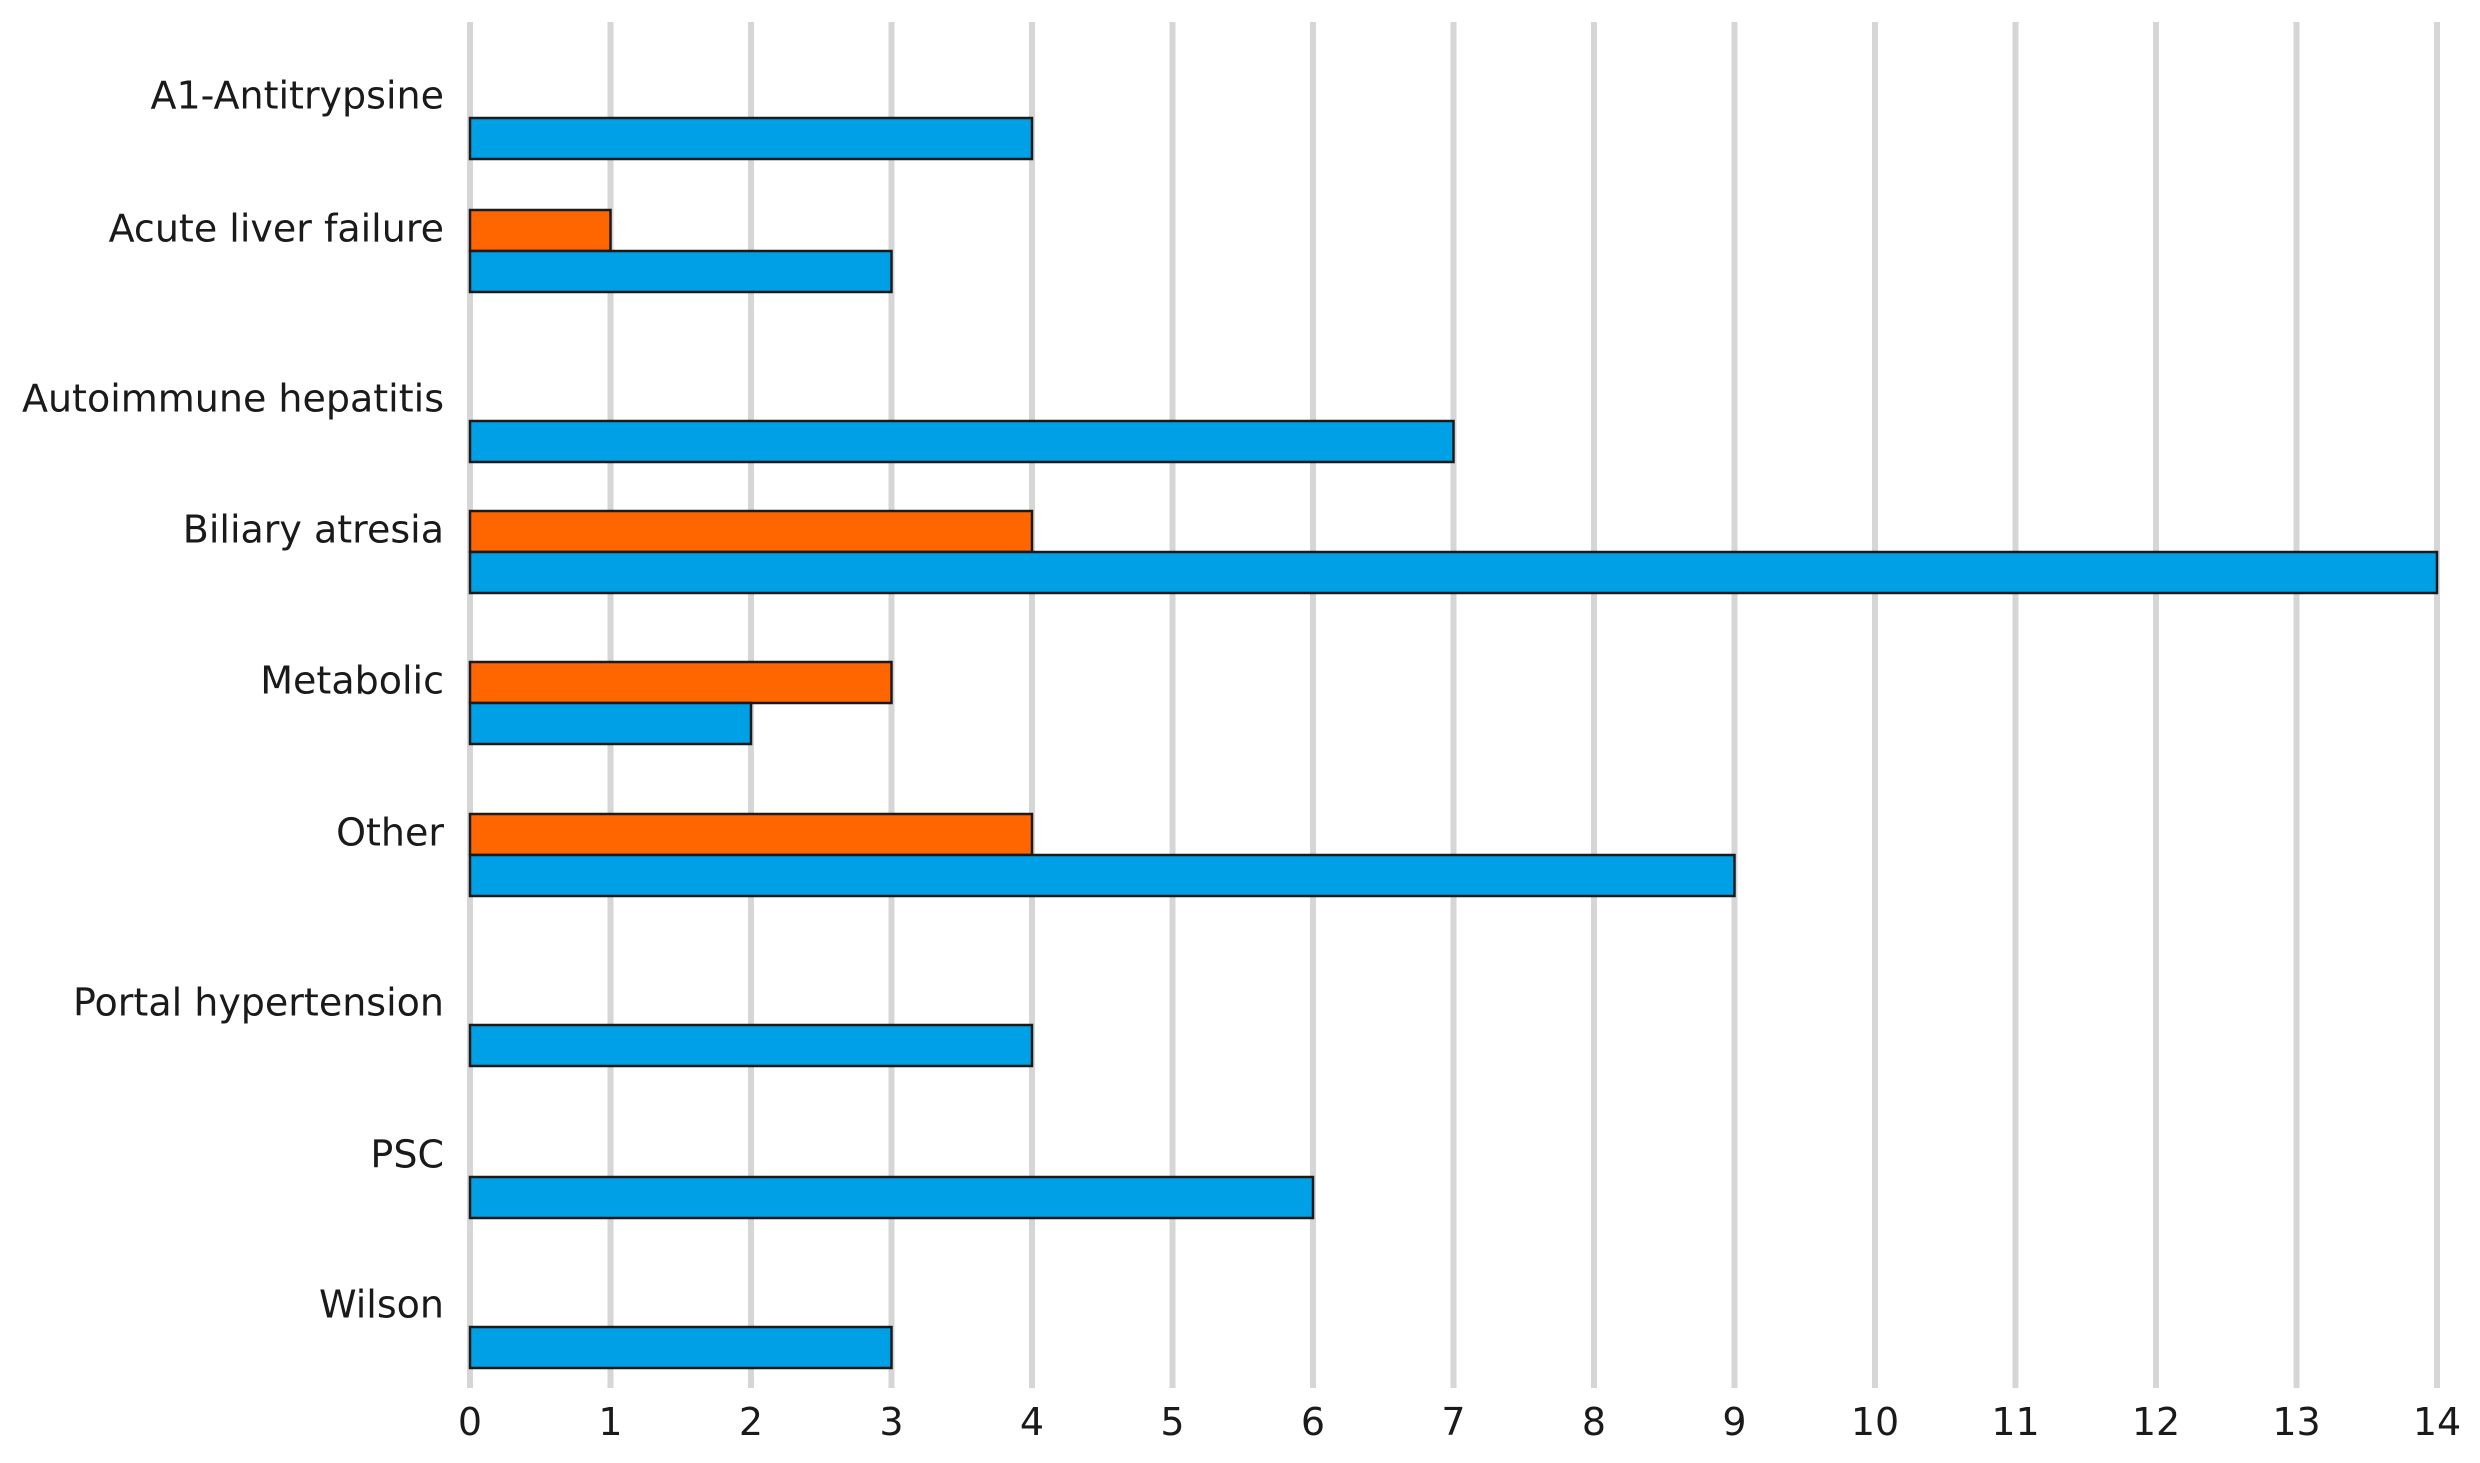 The height and width of the screenshot is (1463, 2480). Describe the element at coordinates (540, 230) in the screenshot. I see `bar-series1-acute-liver-failure` at that location.